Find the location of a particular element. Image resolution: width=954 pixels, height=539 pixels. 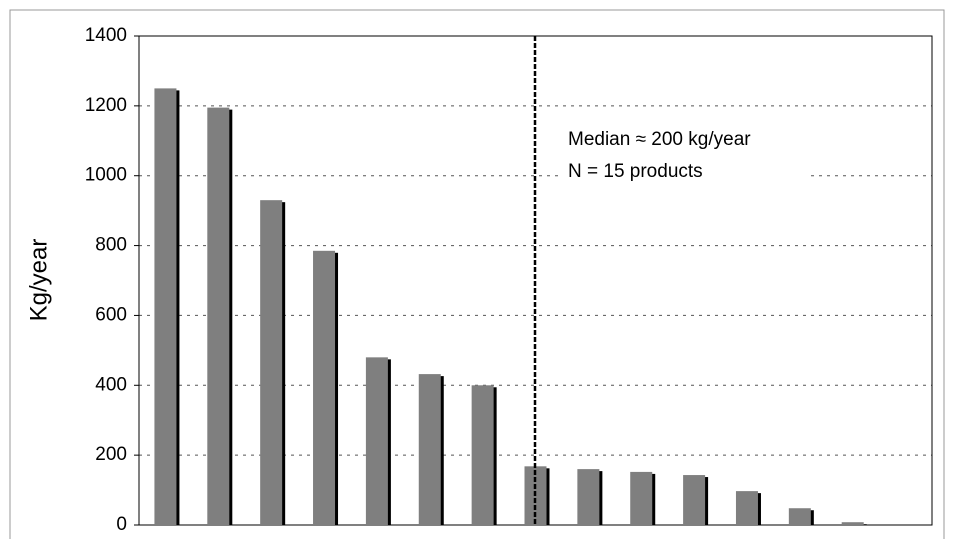

annotation: N = 15 products is located at coordinates (635, 171).